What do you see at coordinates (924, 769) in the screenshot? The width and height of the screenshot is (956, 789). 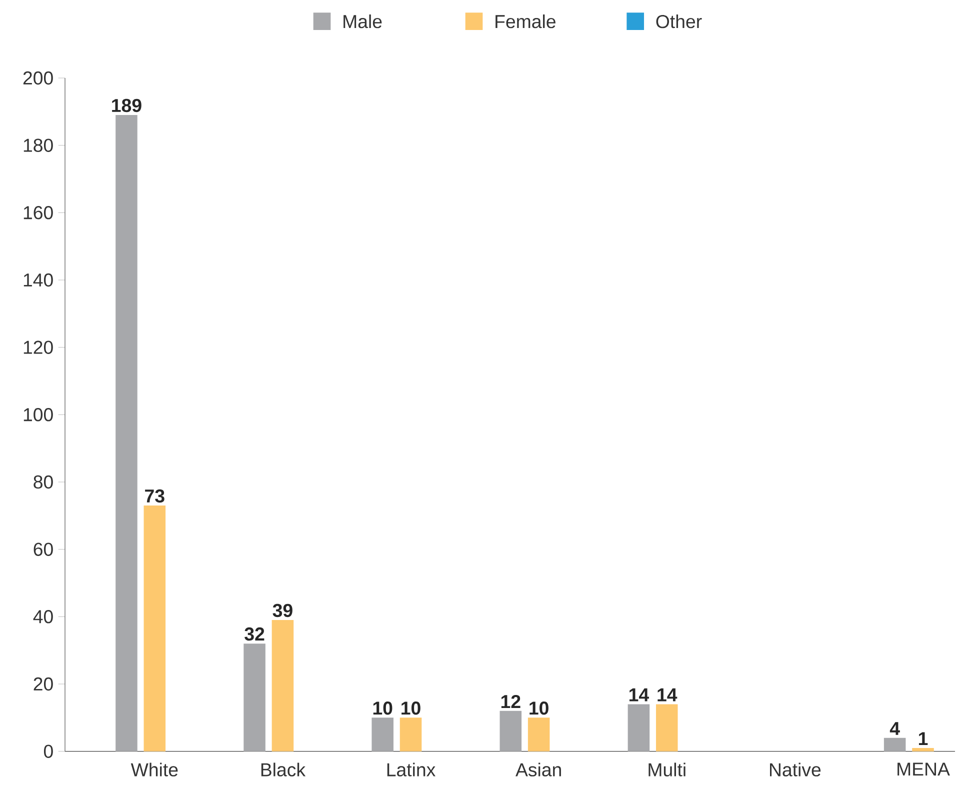 I see `x-tick-label: MENA` at bounding box center [924, 769].